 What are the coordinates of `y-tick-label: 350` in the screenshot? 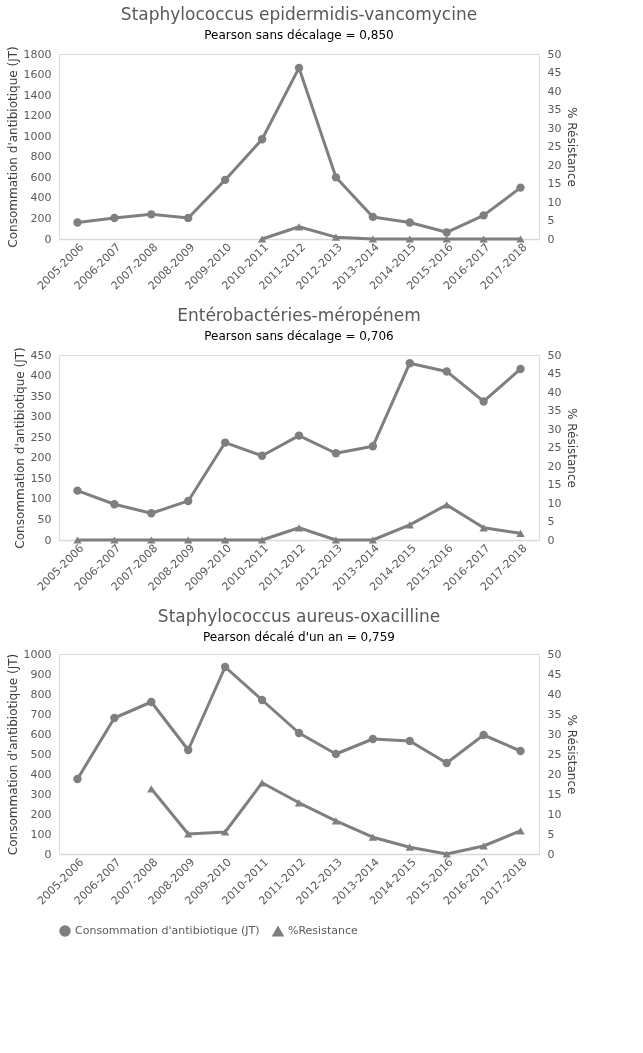 It's located at (41, 396).